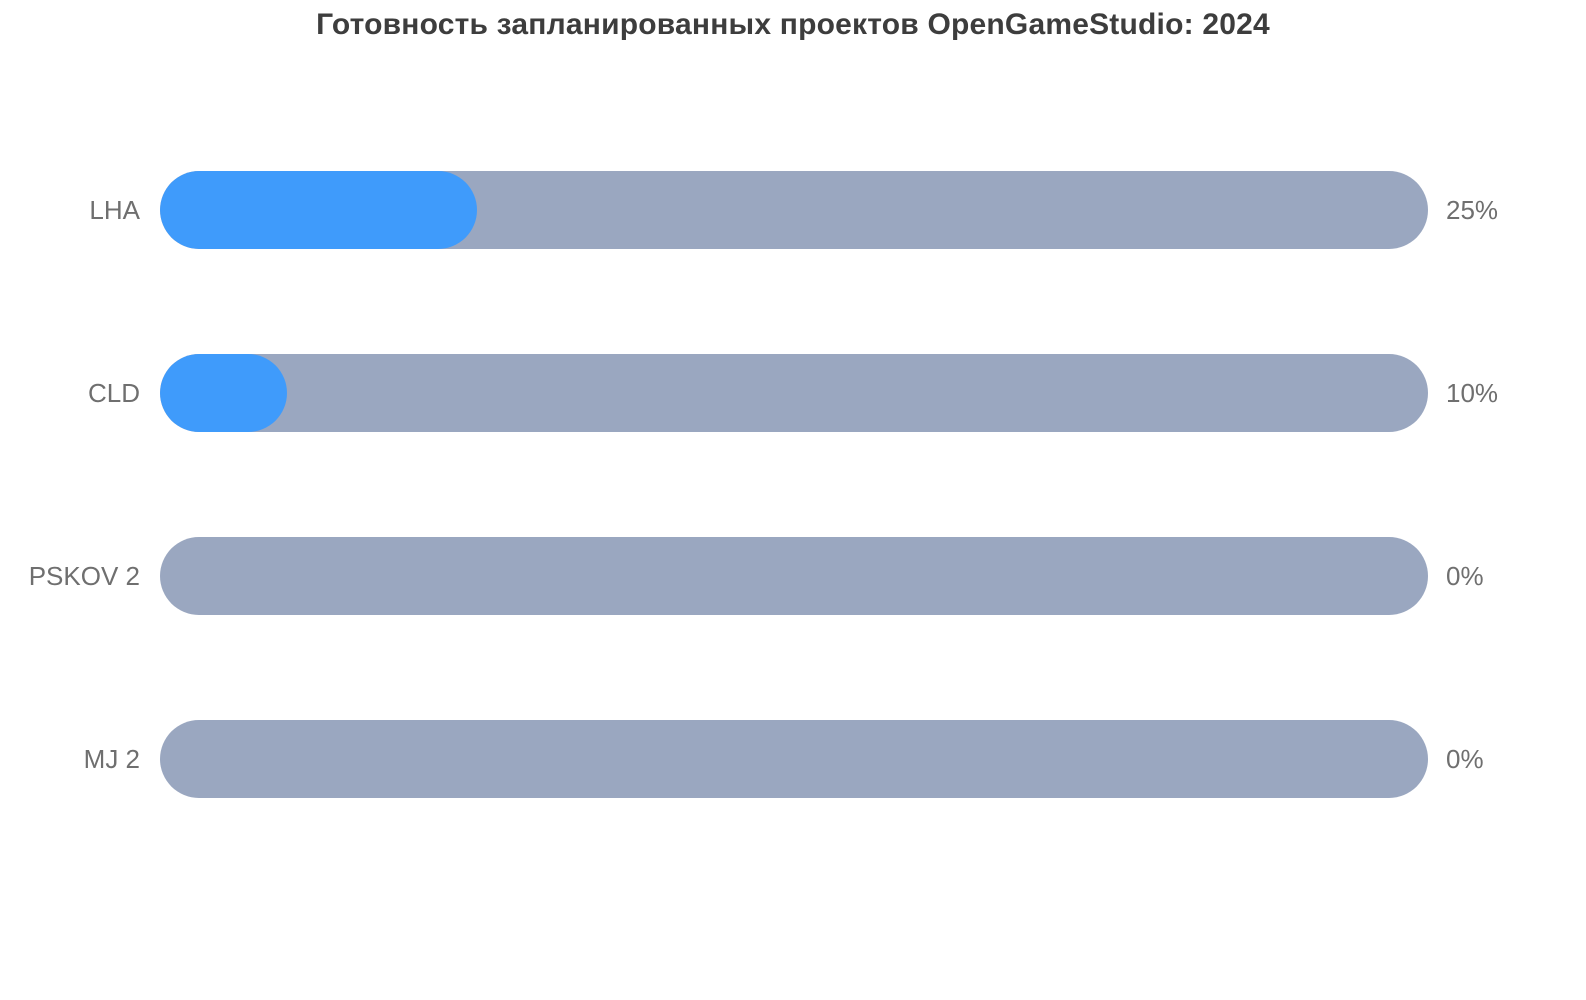  What do you see at coordinates (113, 392) in the screenshot?
I see `category-label: CLD` at bounding box center [113, 392].